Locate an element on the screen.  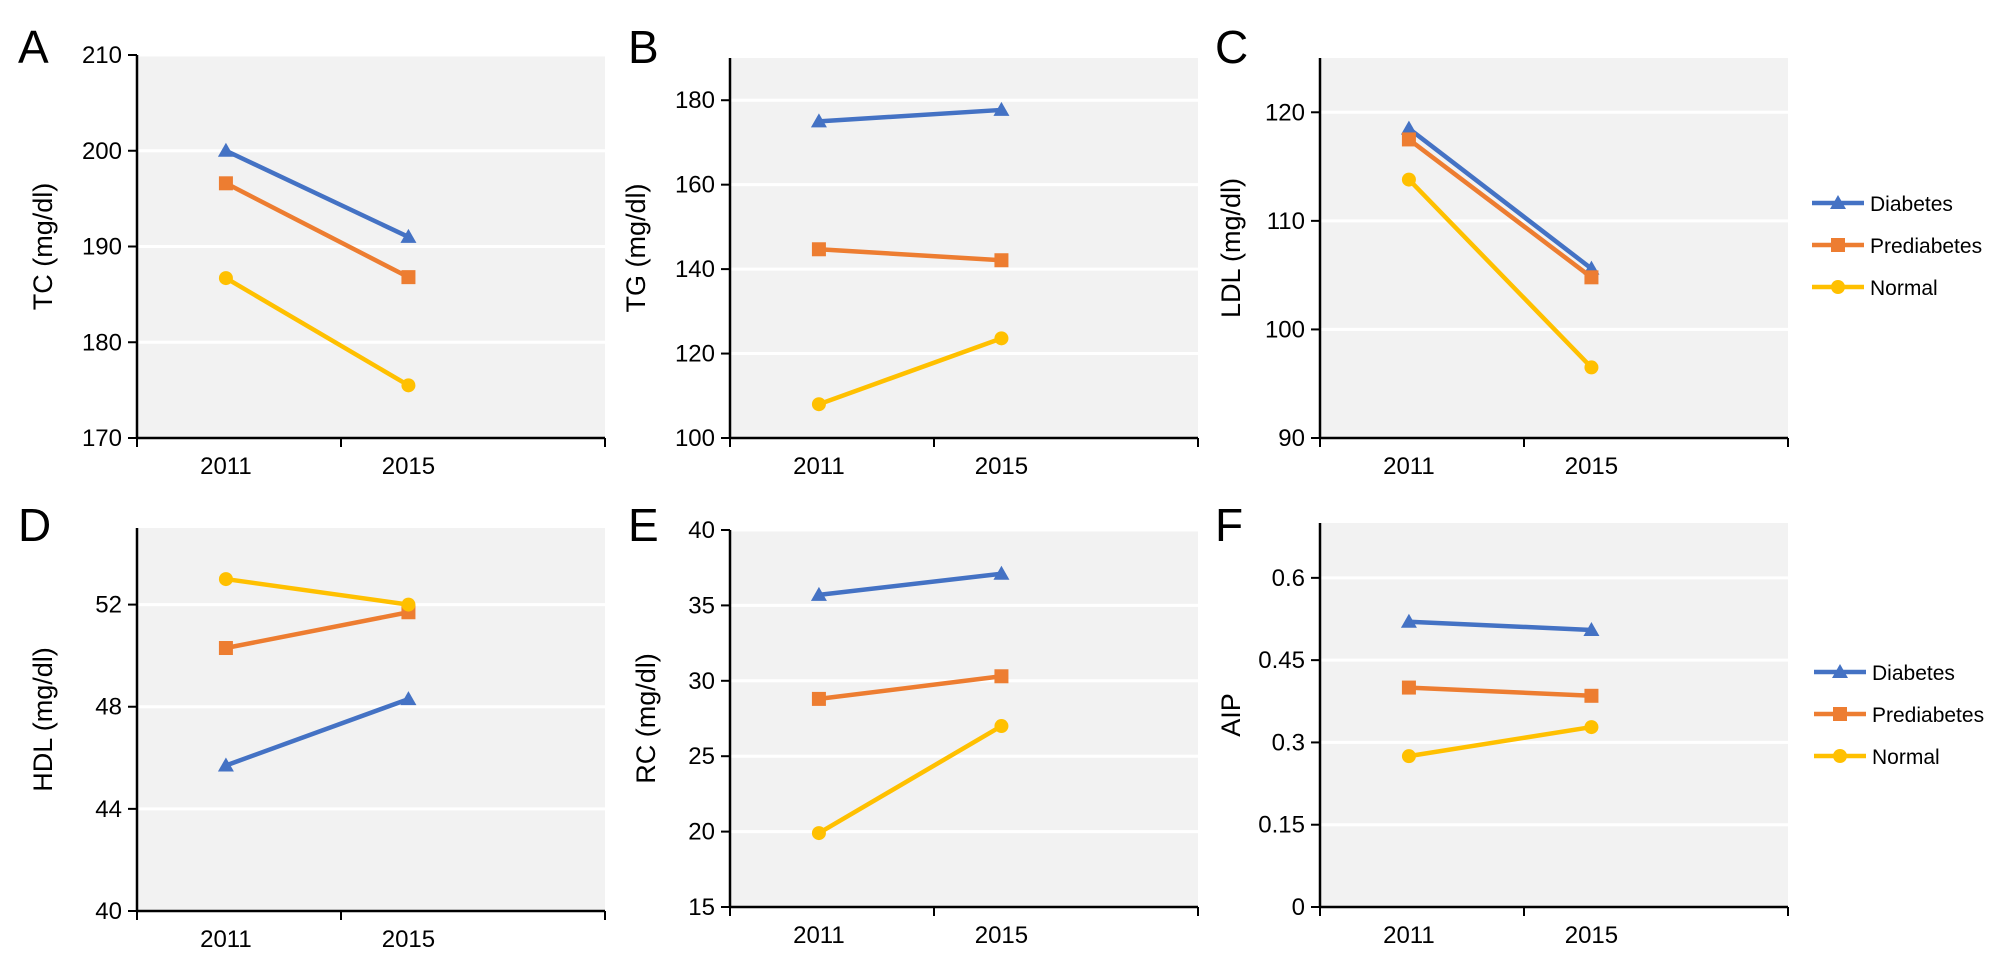
panel-letter: F is located at coordinates (1229, 525).